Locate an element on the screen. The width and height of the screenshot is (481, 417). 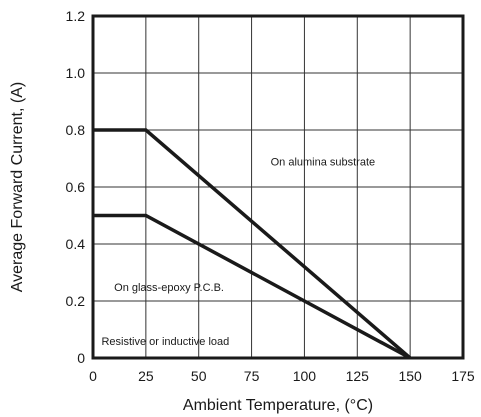
annotation-1: On glass-epoxy P.C.B. is located at coordinates (169, 288).